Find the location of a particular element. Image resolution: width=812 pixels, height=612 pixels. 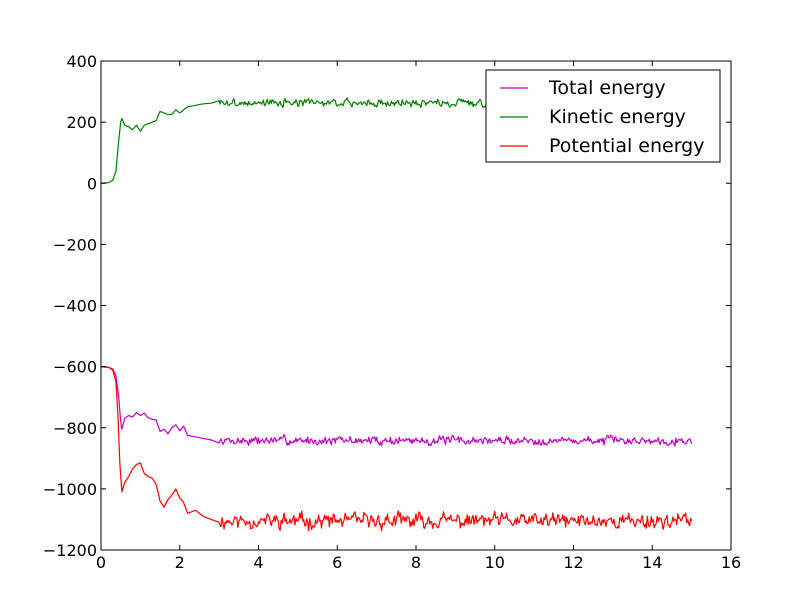

y-tick-label: −200 is located at coordinates (75, 244).